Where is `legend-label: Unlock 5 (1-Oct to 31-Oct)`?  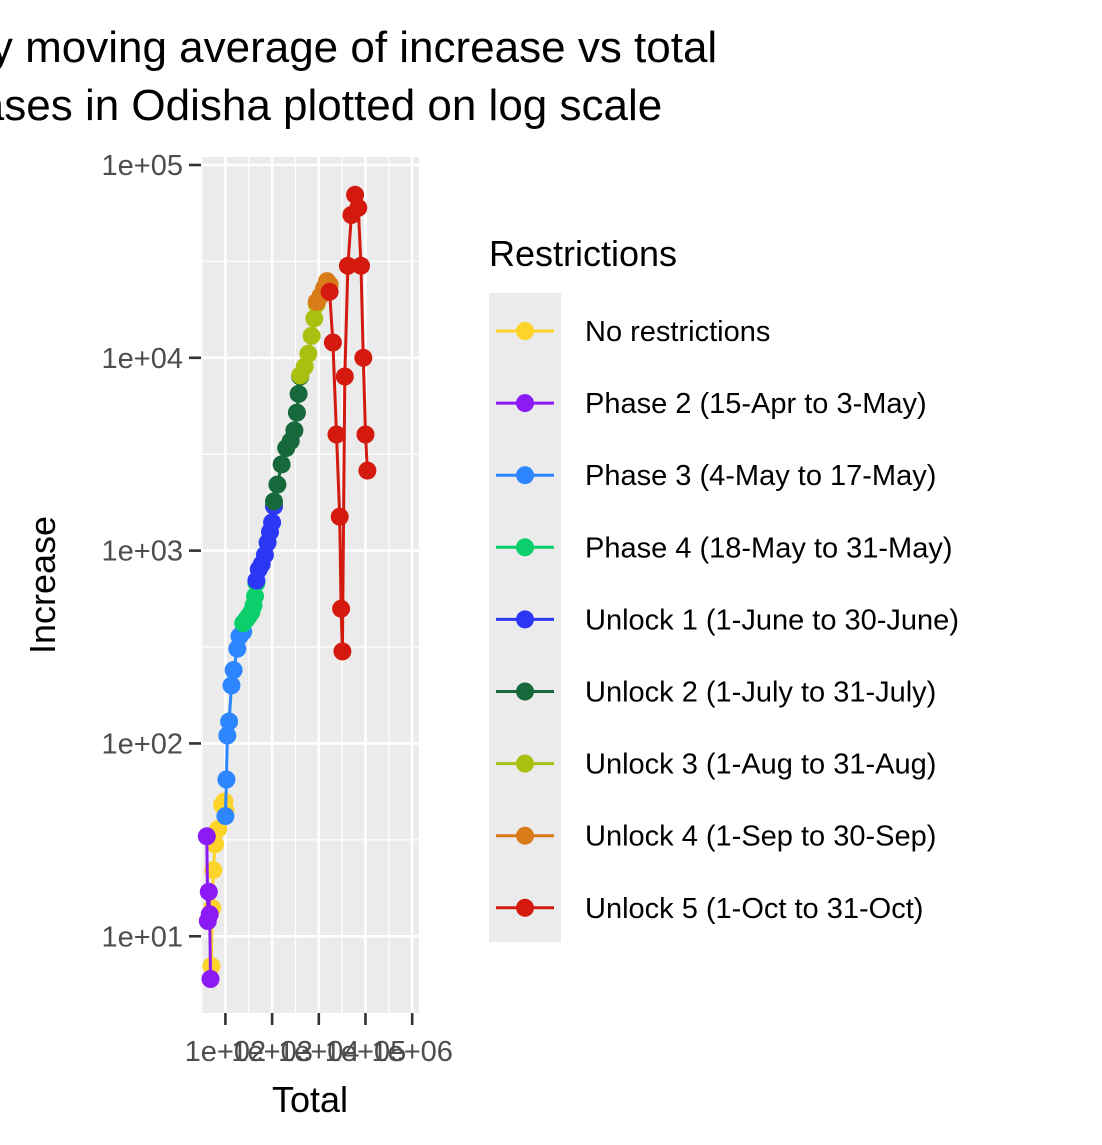
legend-label: Unlock 5 (1-Oct to 31-Oct) is located at coordinates (754, 909).